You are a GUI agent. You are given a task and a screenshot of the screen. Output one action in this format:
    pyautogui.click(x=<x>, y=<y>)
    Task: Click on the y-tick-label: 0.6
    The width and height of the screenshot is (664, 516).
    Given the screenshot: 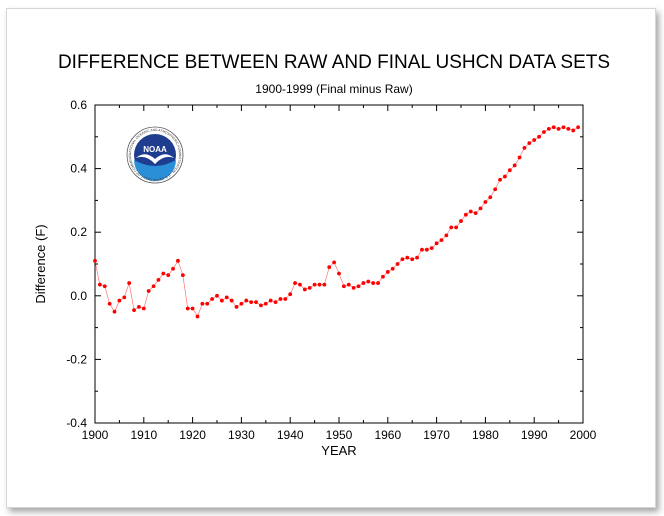 What is the action you would take?
    pyautogui.click(x=78, y=105)
    